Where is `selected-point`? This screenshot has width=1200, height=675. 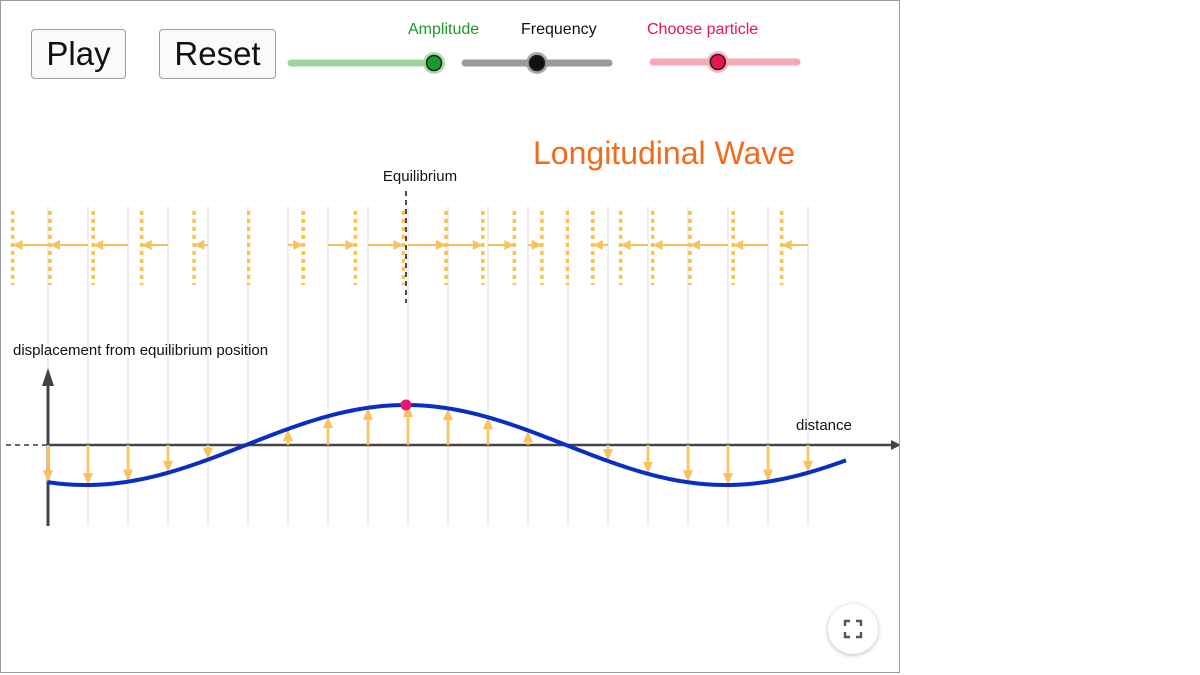 selected-point is located at coordinates (406, 405).